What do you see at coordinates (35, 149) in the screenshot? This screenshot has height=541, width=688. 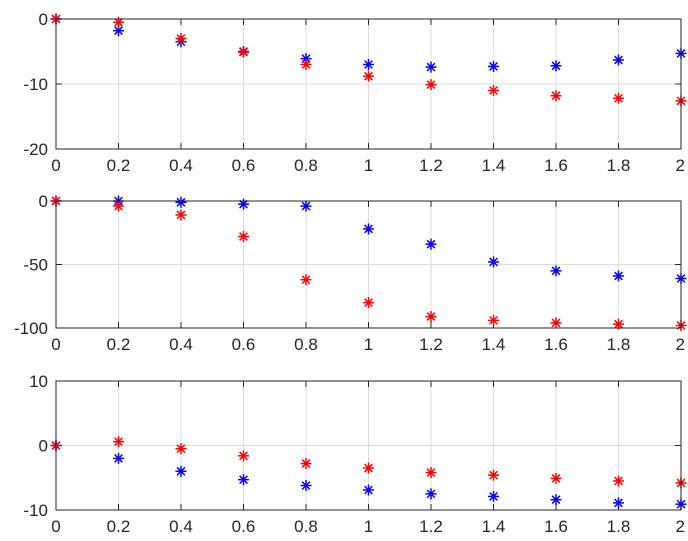 I see `y-tick-label: -20` at bounding box center [35, 149].